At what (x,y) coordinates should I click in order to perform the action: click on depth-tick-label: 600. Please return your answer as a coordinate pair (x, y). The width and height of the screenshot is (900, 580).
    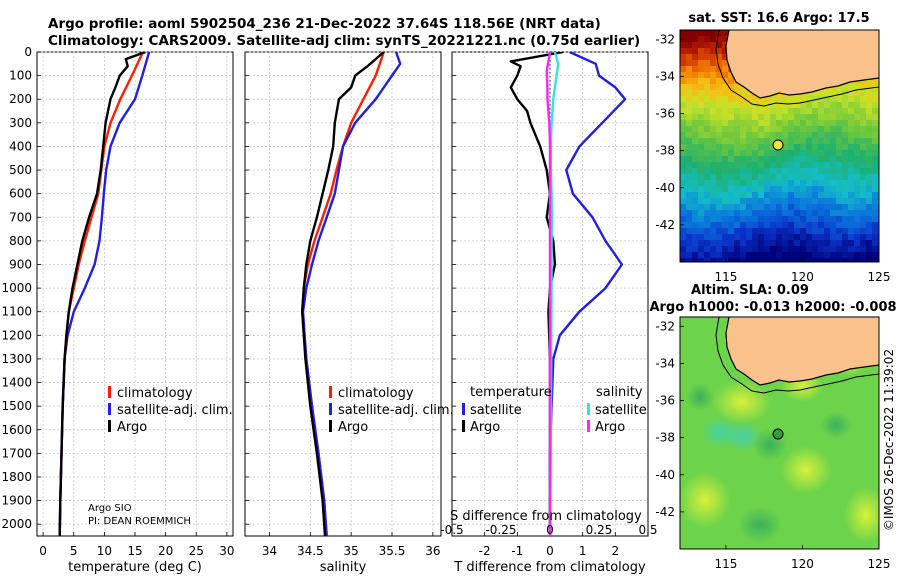
    Looking at the image, I should click on (20, 194).